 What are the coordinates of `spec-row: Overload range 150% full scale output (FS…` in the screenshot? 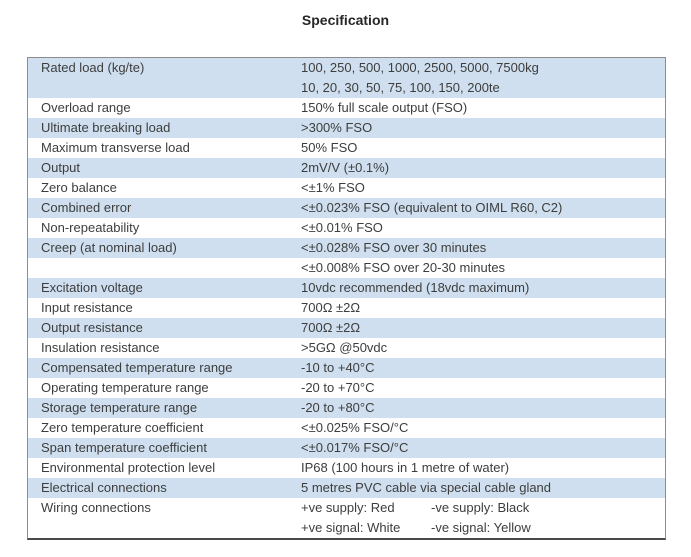 It's located at (346, 108).